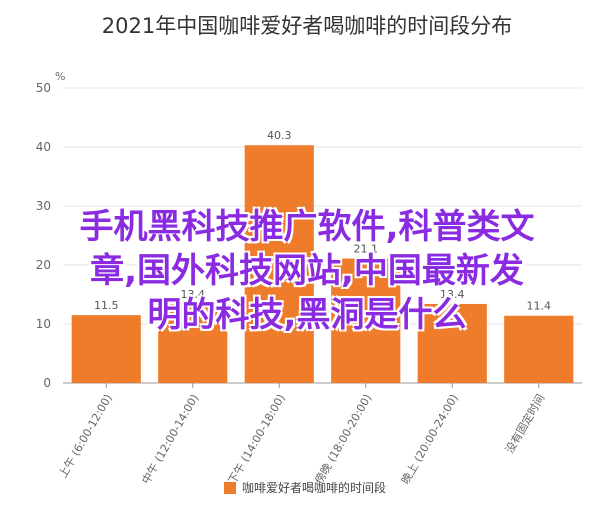 Image resolution: width=614 pixels, height=530 pixels. Describe the element at coordinates (279, 135) in the screenshot. I see `data-label: 40.3` at that location.